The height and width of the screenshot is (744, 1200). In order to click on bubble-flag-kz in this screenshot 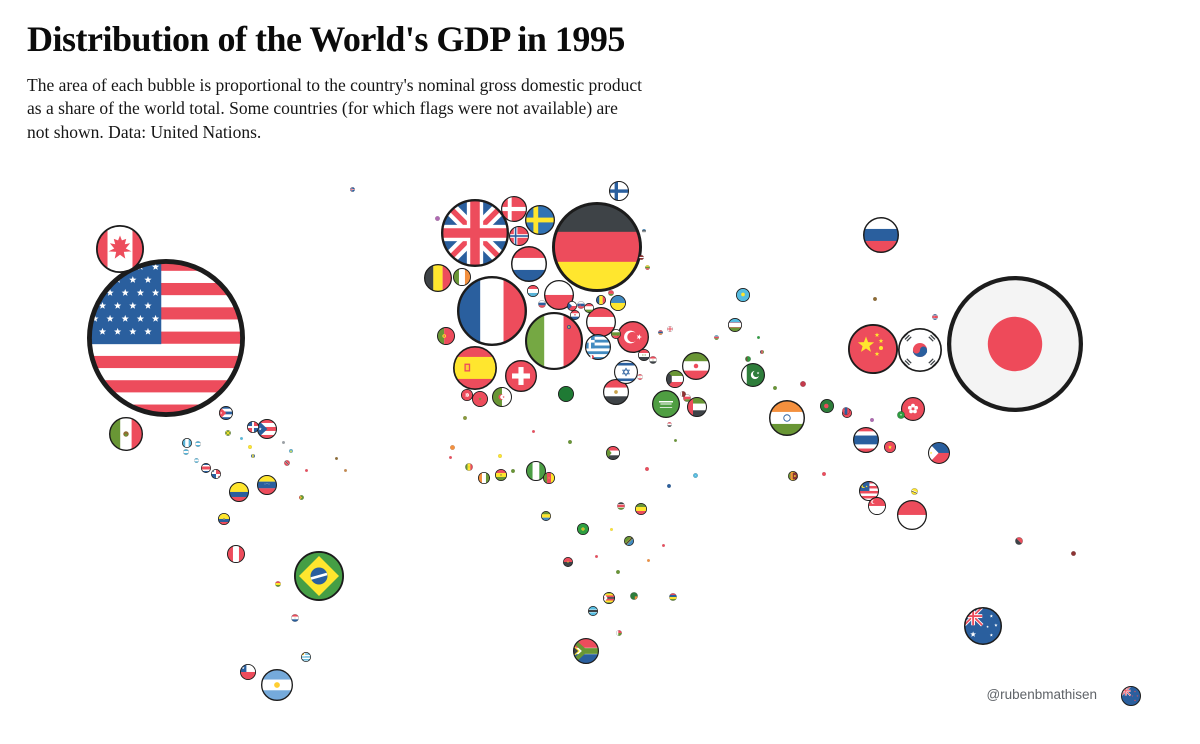, I will do `click(743, 295)`.